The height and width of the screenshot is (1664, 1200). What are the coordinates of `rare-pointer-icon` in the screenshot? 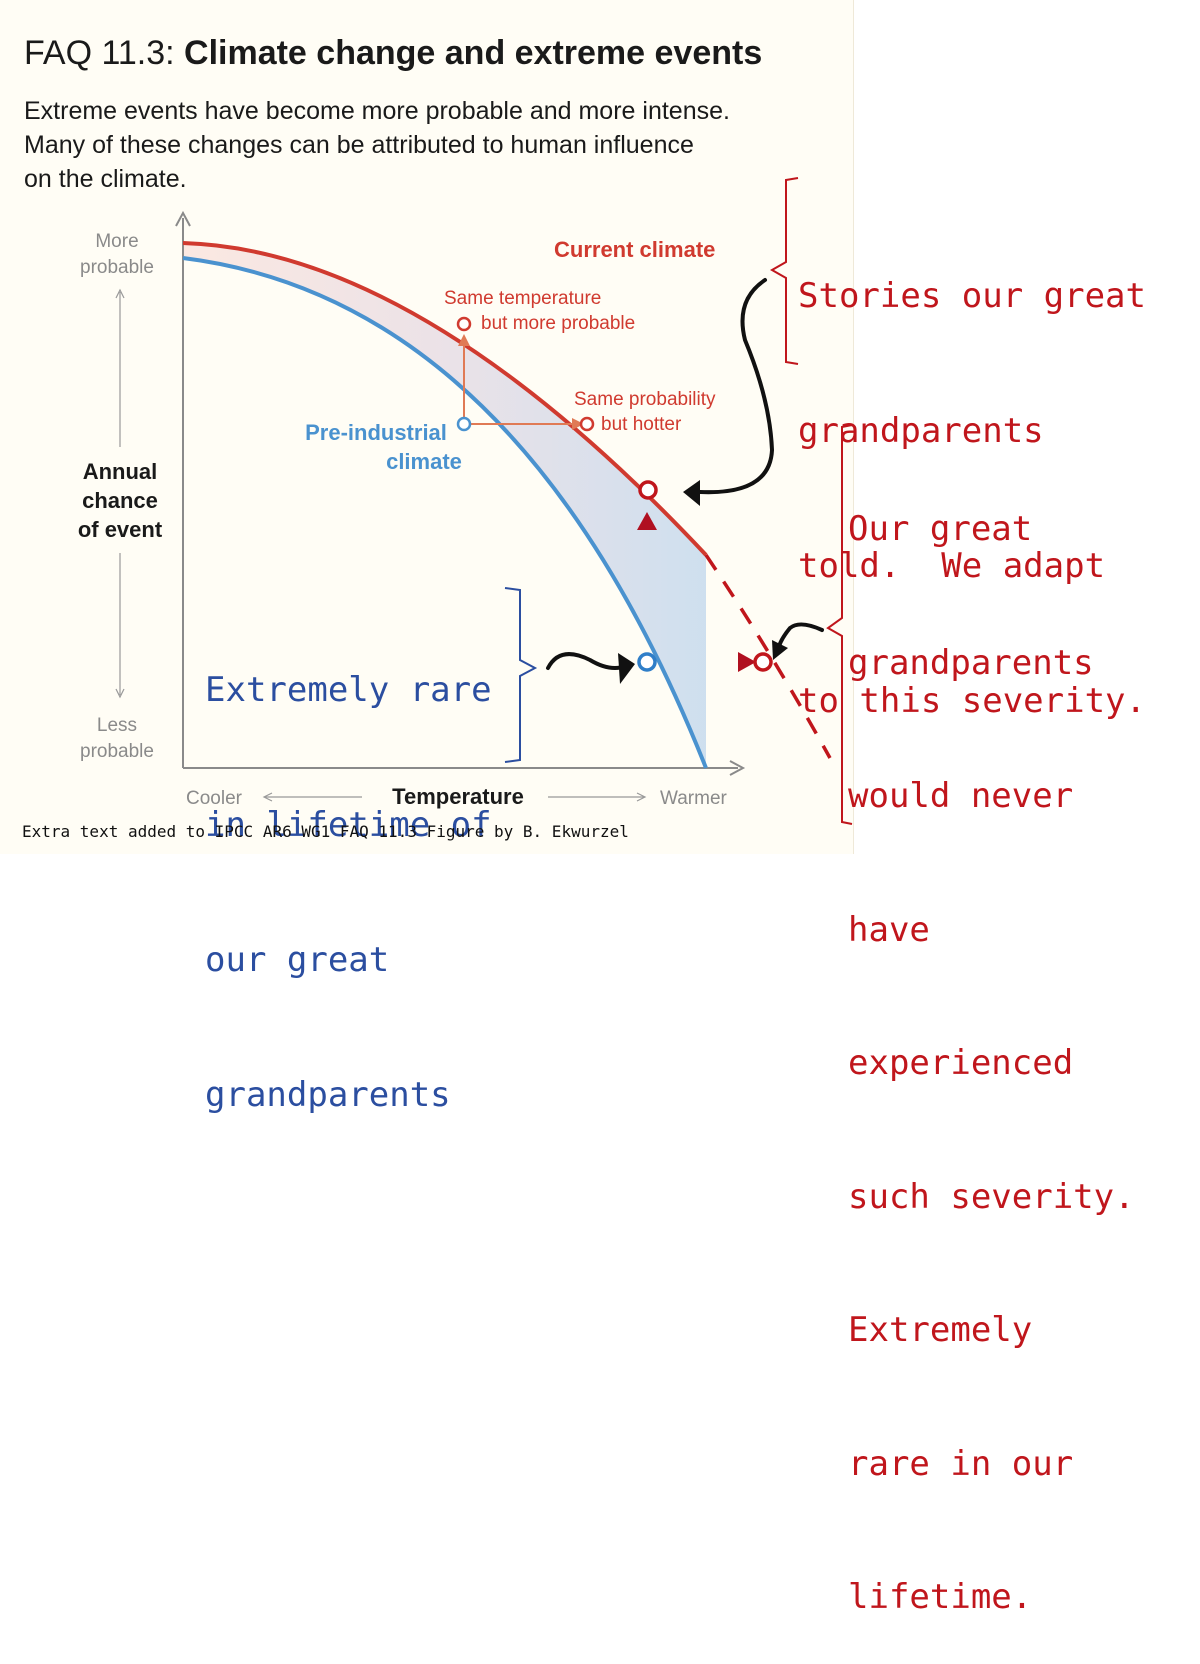 It's located at (626, 668).